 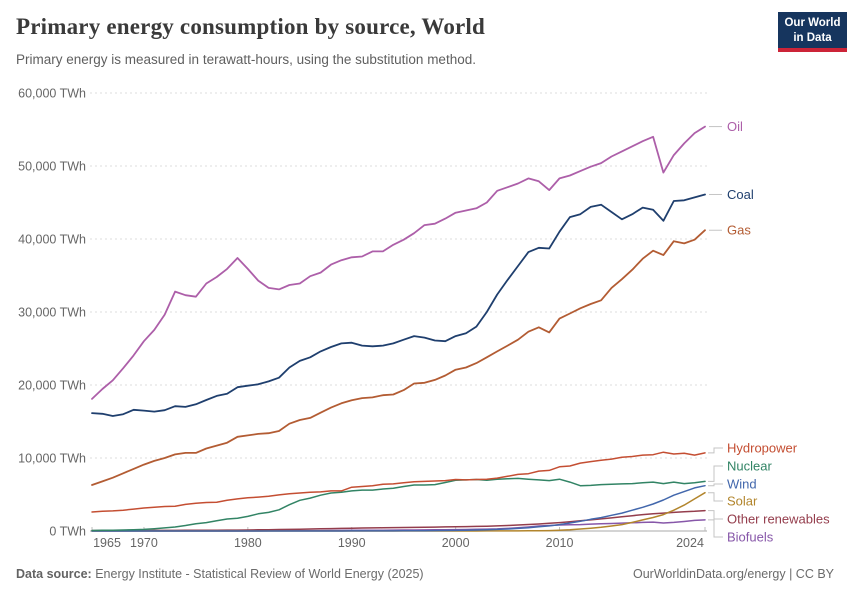 What do you see at coordinates (248, 543) in the screenshot?
I see `x-tick-label: 1980` at bounding box center [248, 543].